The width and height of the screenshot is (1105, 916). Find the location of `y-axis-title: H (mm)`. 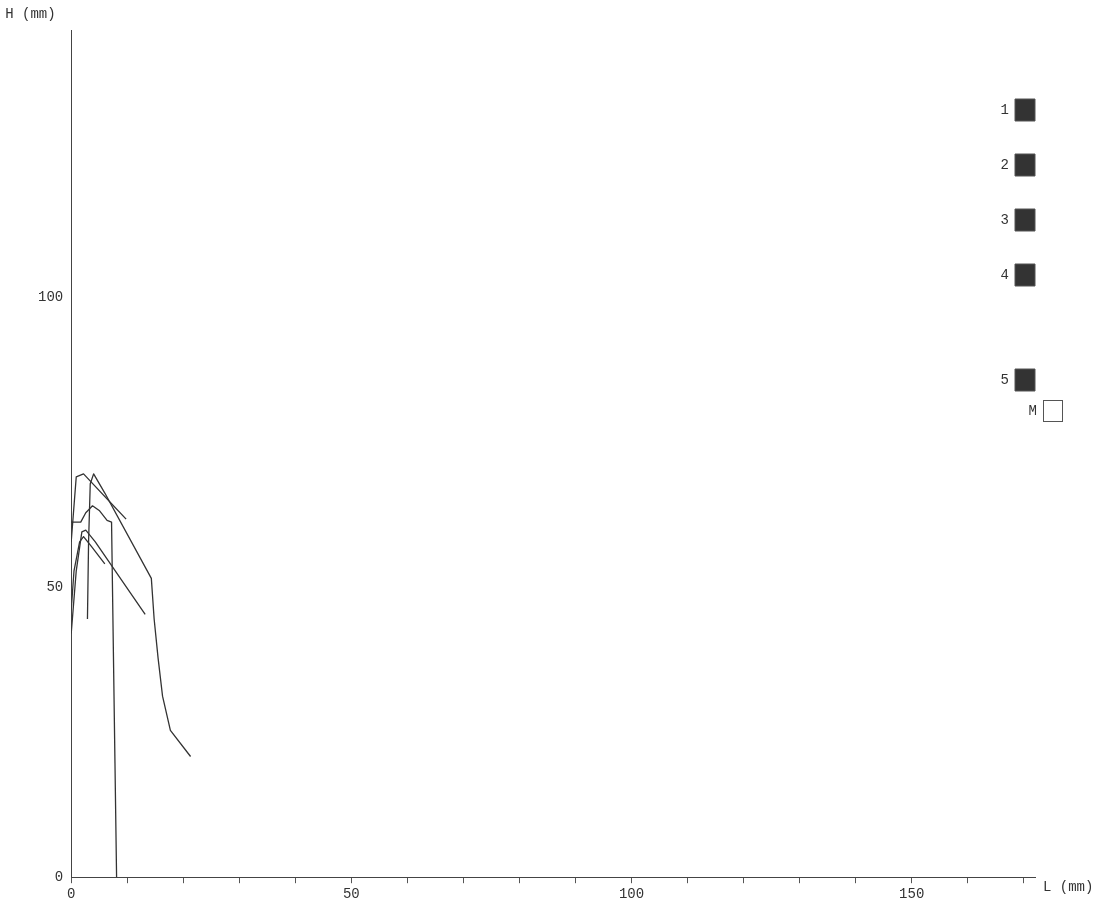

y-axis-title: H (mm) is located at coordinates (30, 13).